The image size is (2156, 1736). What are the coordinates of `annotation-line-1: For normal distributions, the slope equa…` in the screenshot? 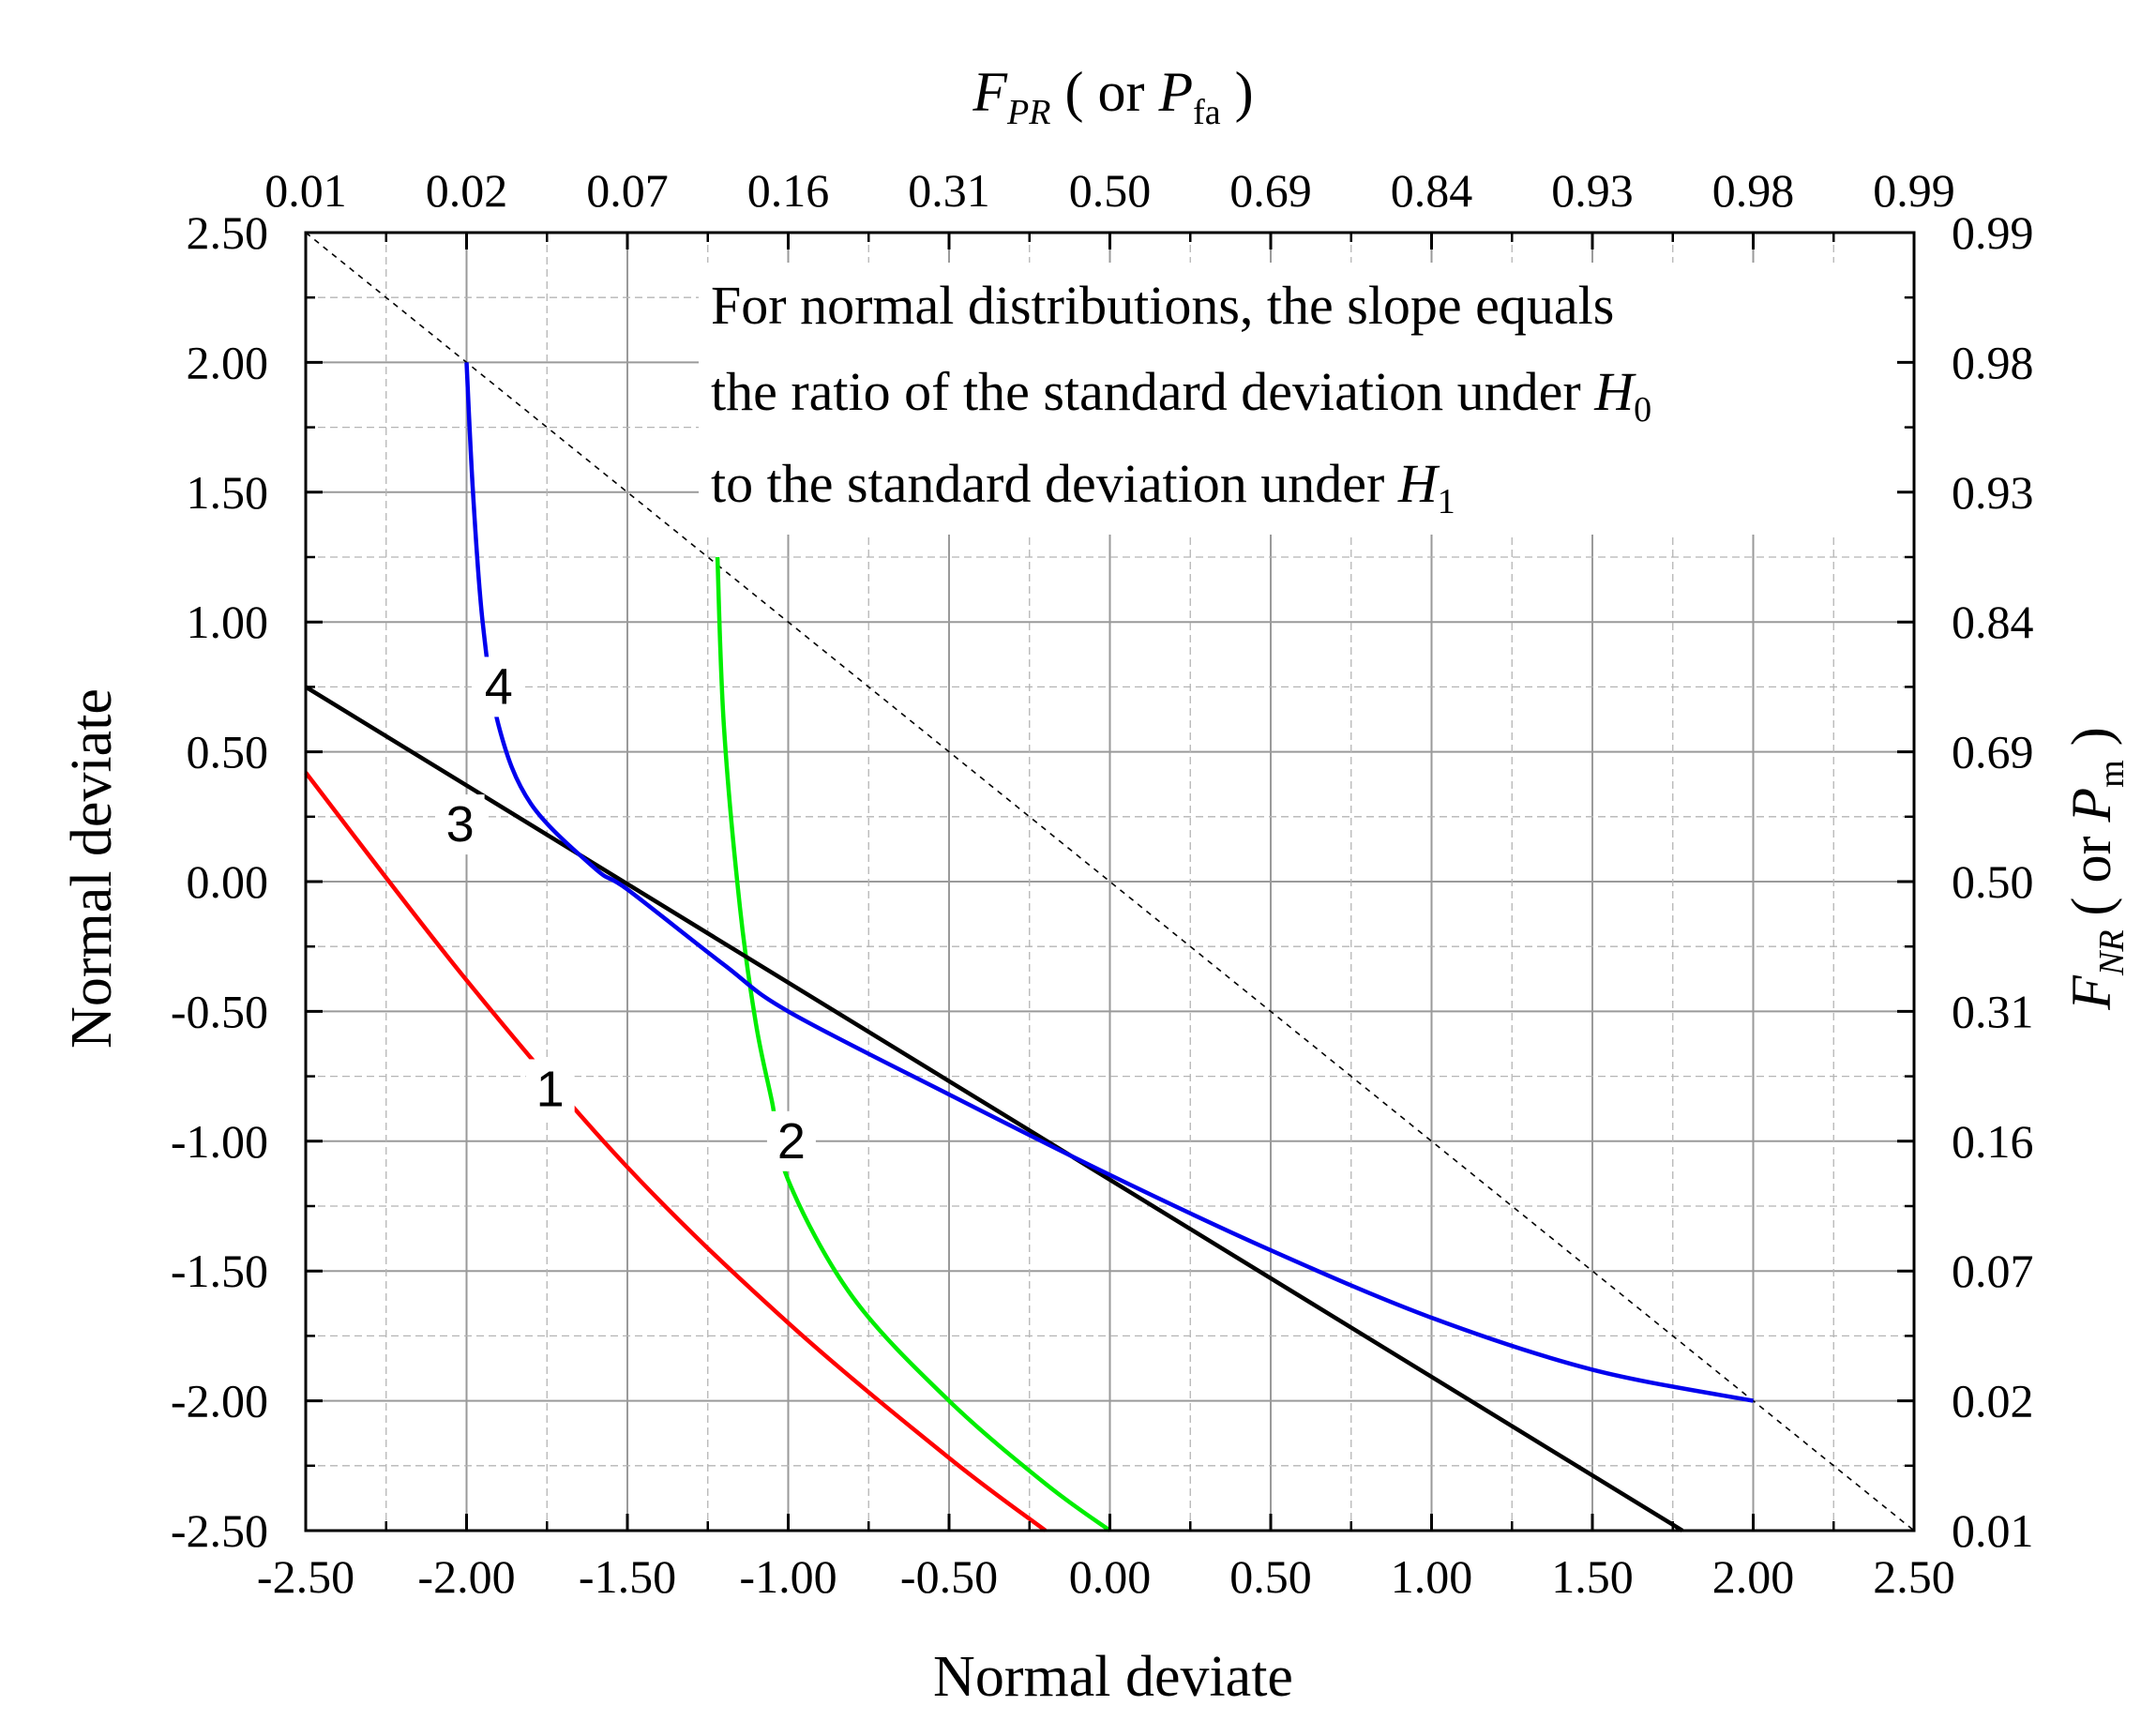 It's located at (1162, 305).